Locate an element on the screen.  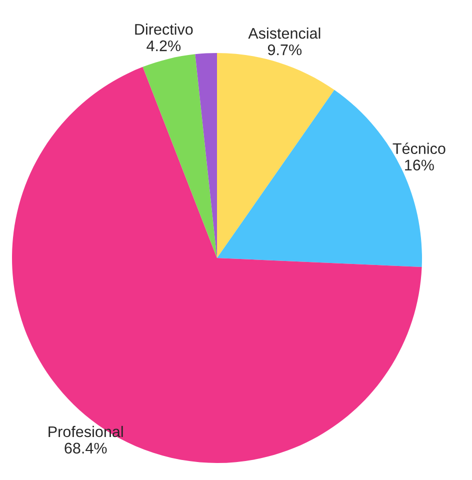
slice-label: Asistencial is located at coordinates (284, 33).